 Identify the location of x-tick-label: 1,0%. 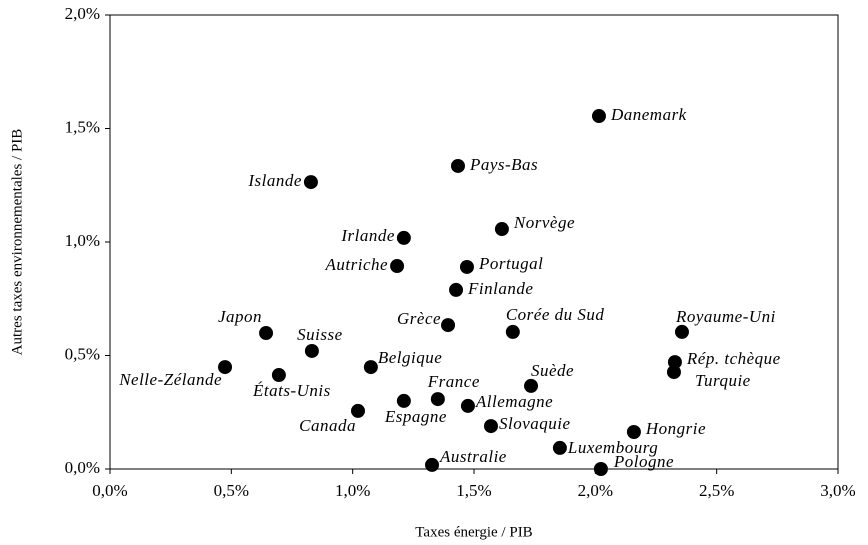
(352, 490).